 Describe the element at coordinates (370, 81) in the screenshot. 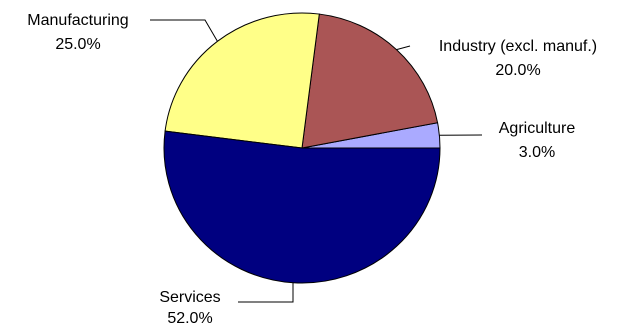

I see `pie-slice-industry` at that location.